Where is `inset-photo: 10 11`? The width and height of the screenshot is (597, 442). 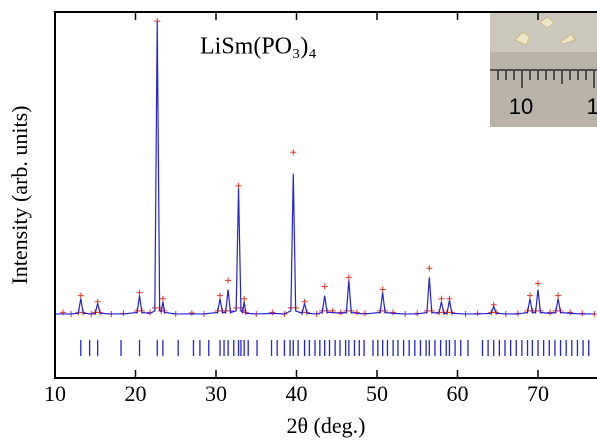 inset-photo: 10 11 is located at coordinates (543, 69).